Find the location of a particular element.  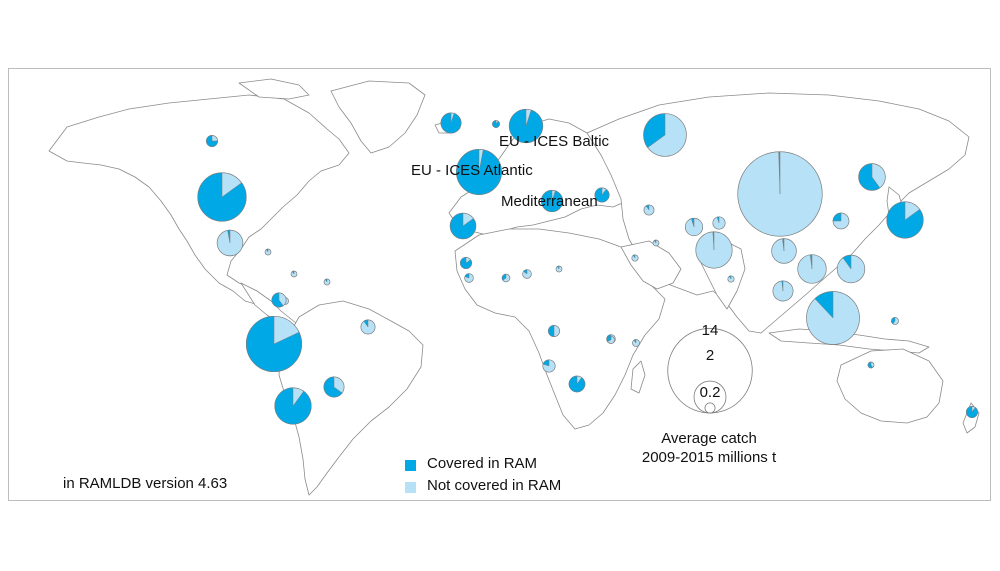

pie-covered-korea is located at coordinates (837, 217).